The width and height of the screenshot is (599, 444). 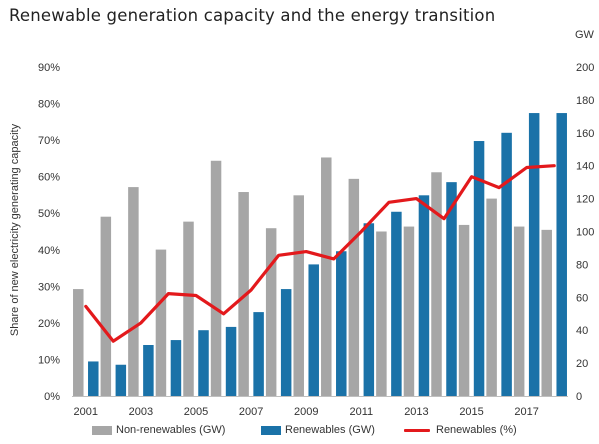 What do you see at coordinates (49, 178) in the screenshot?
I see `left-y-tick-label: 60%` at bounding box center [49, 178].